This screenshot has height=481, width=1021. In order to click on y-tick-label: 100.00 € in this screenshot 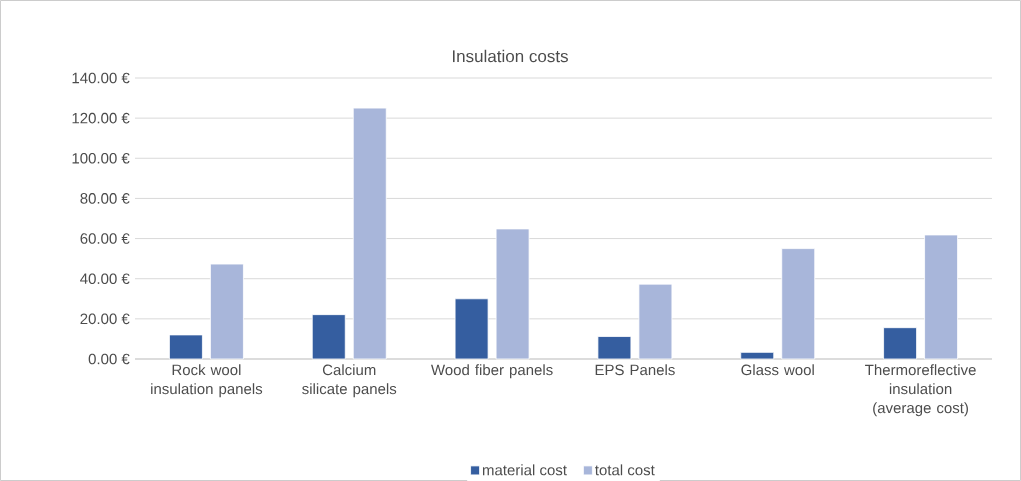, I will do `click(101, 158)`.